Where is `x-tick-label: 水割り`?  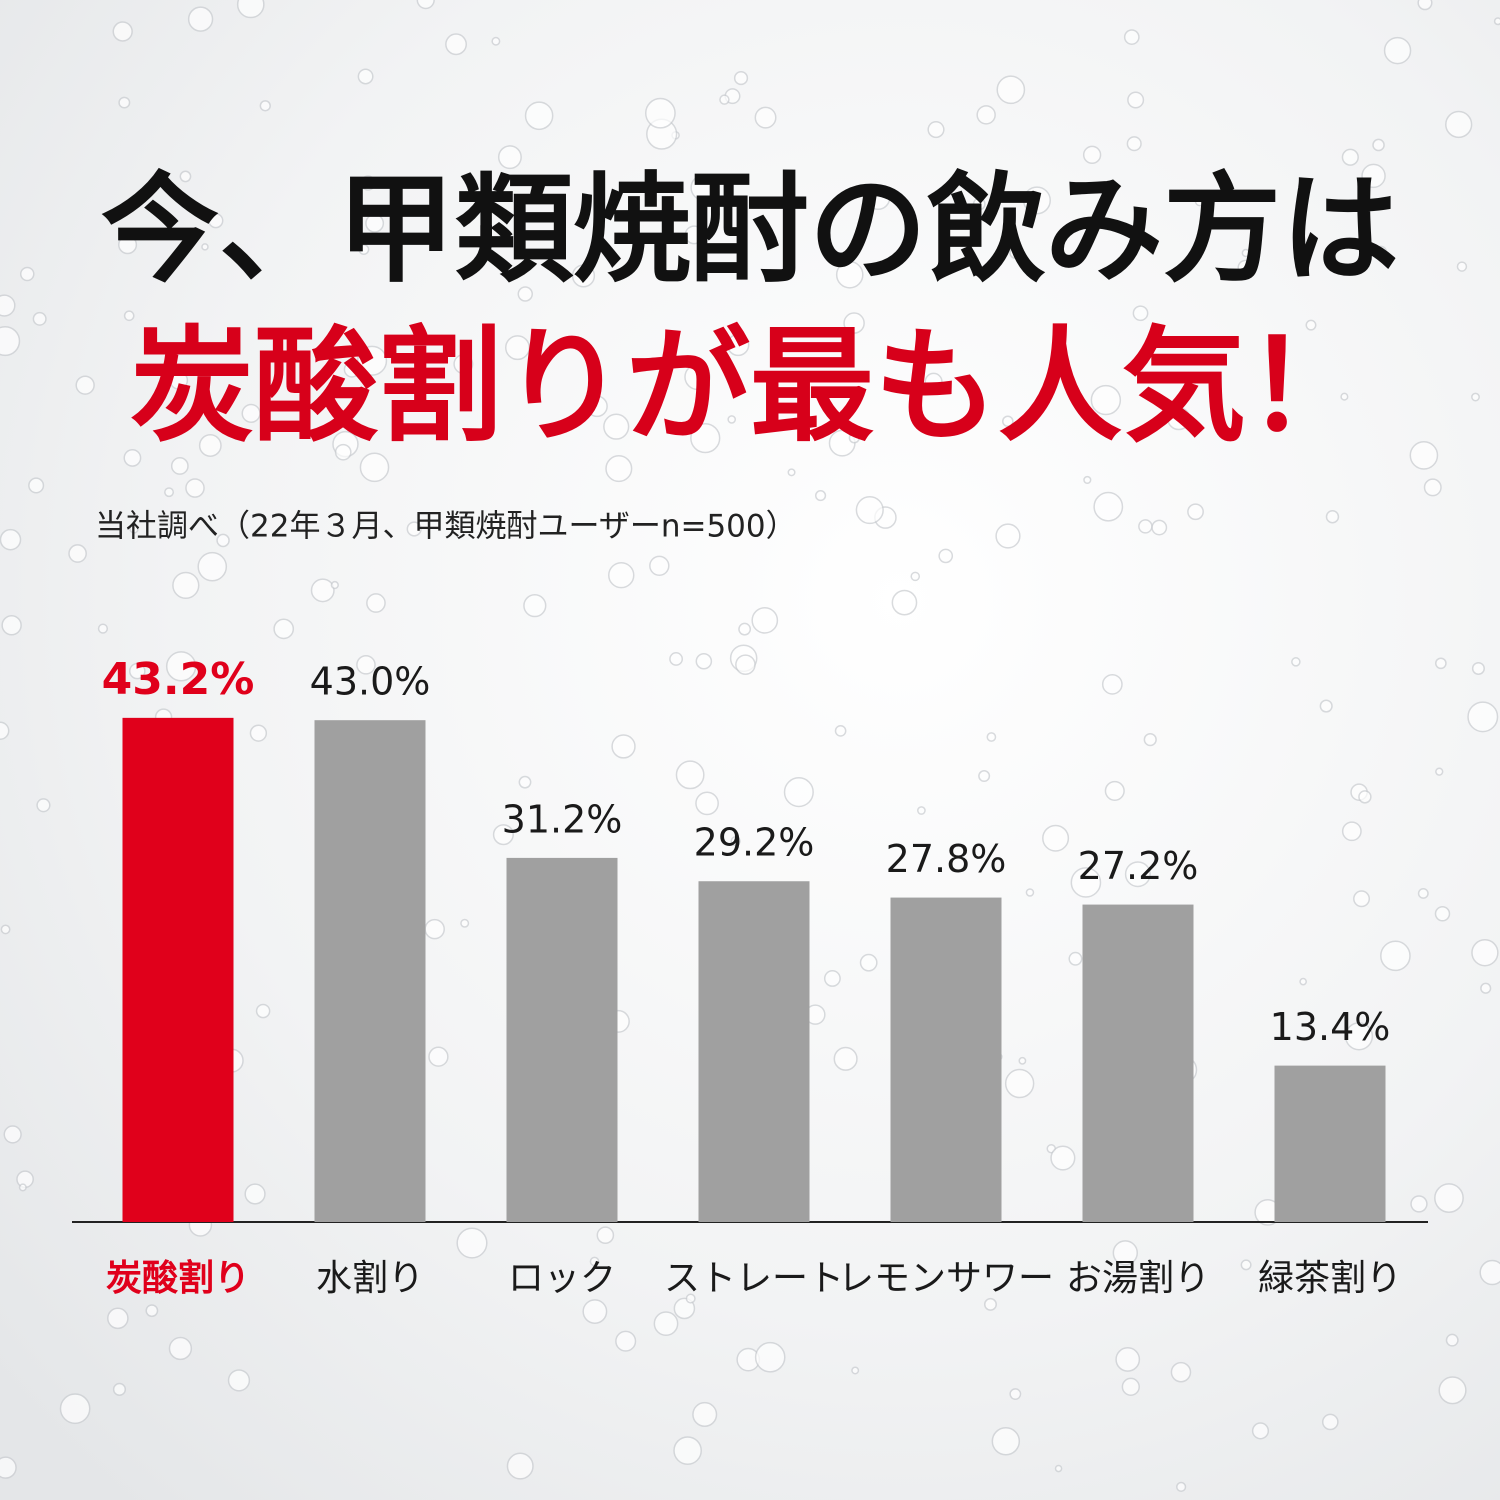 x-tick-label: 水割り is located at coordinates (370, 1278).